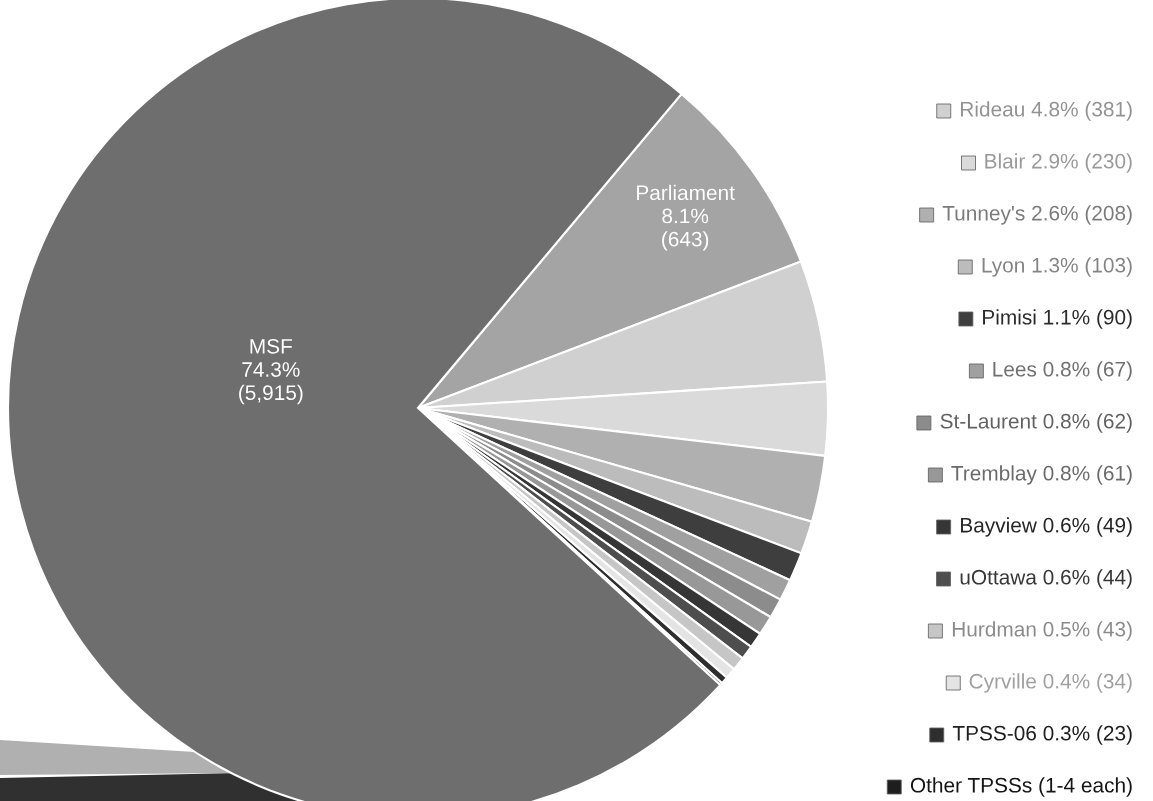 This screenshot has height=801, width=1153. I want to click on legend-label: Blair 2.9% (230), so click(1058, 163).